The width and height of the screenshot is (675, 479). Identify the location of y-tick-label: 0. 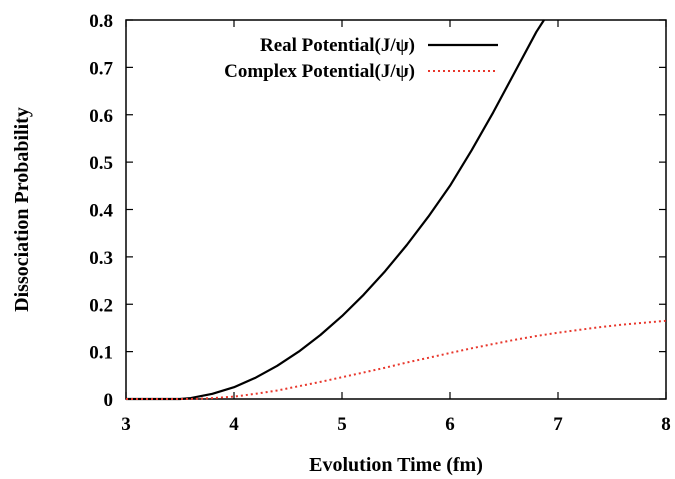
(109, 400).